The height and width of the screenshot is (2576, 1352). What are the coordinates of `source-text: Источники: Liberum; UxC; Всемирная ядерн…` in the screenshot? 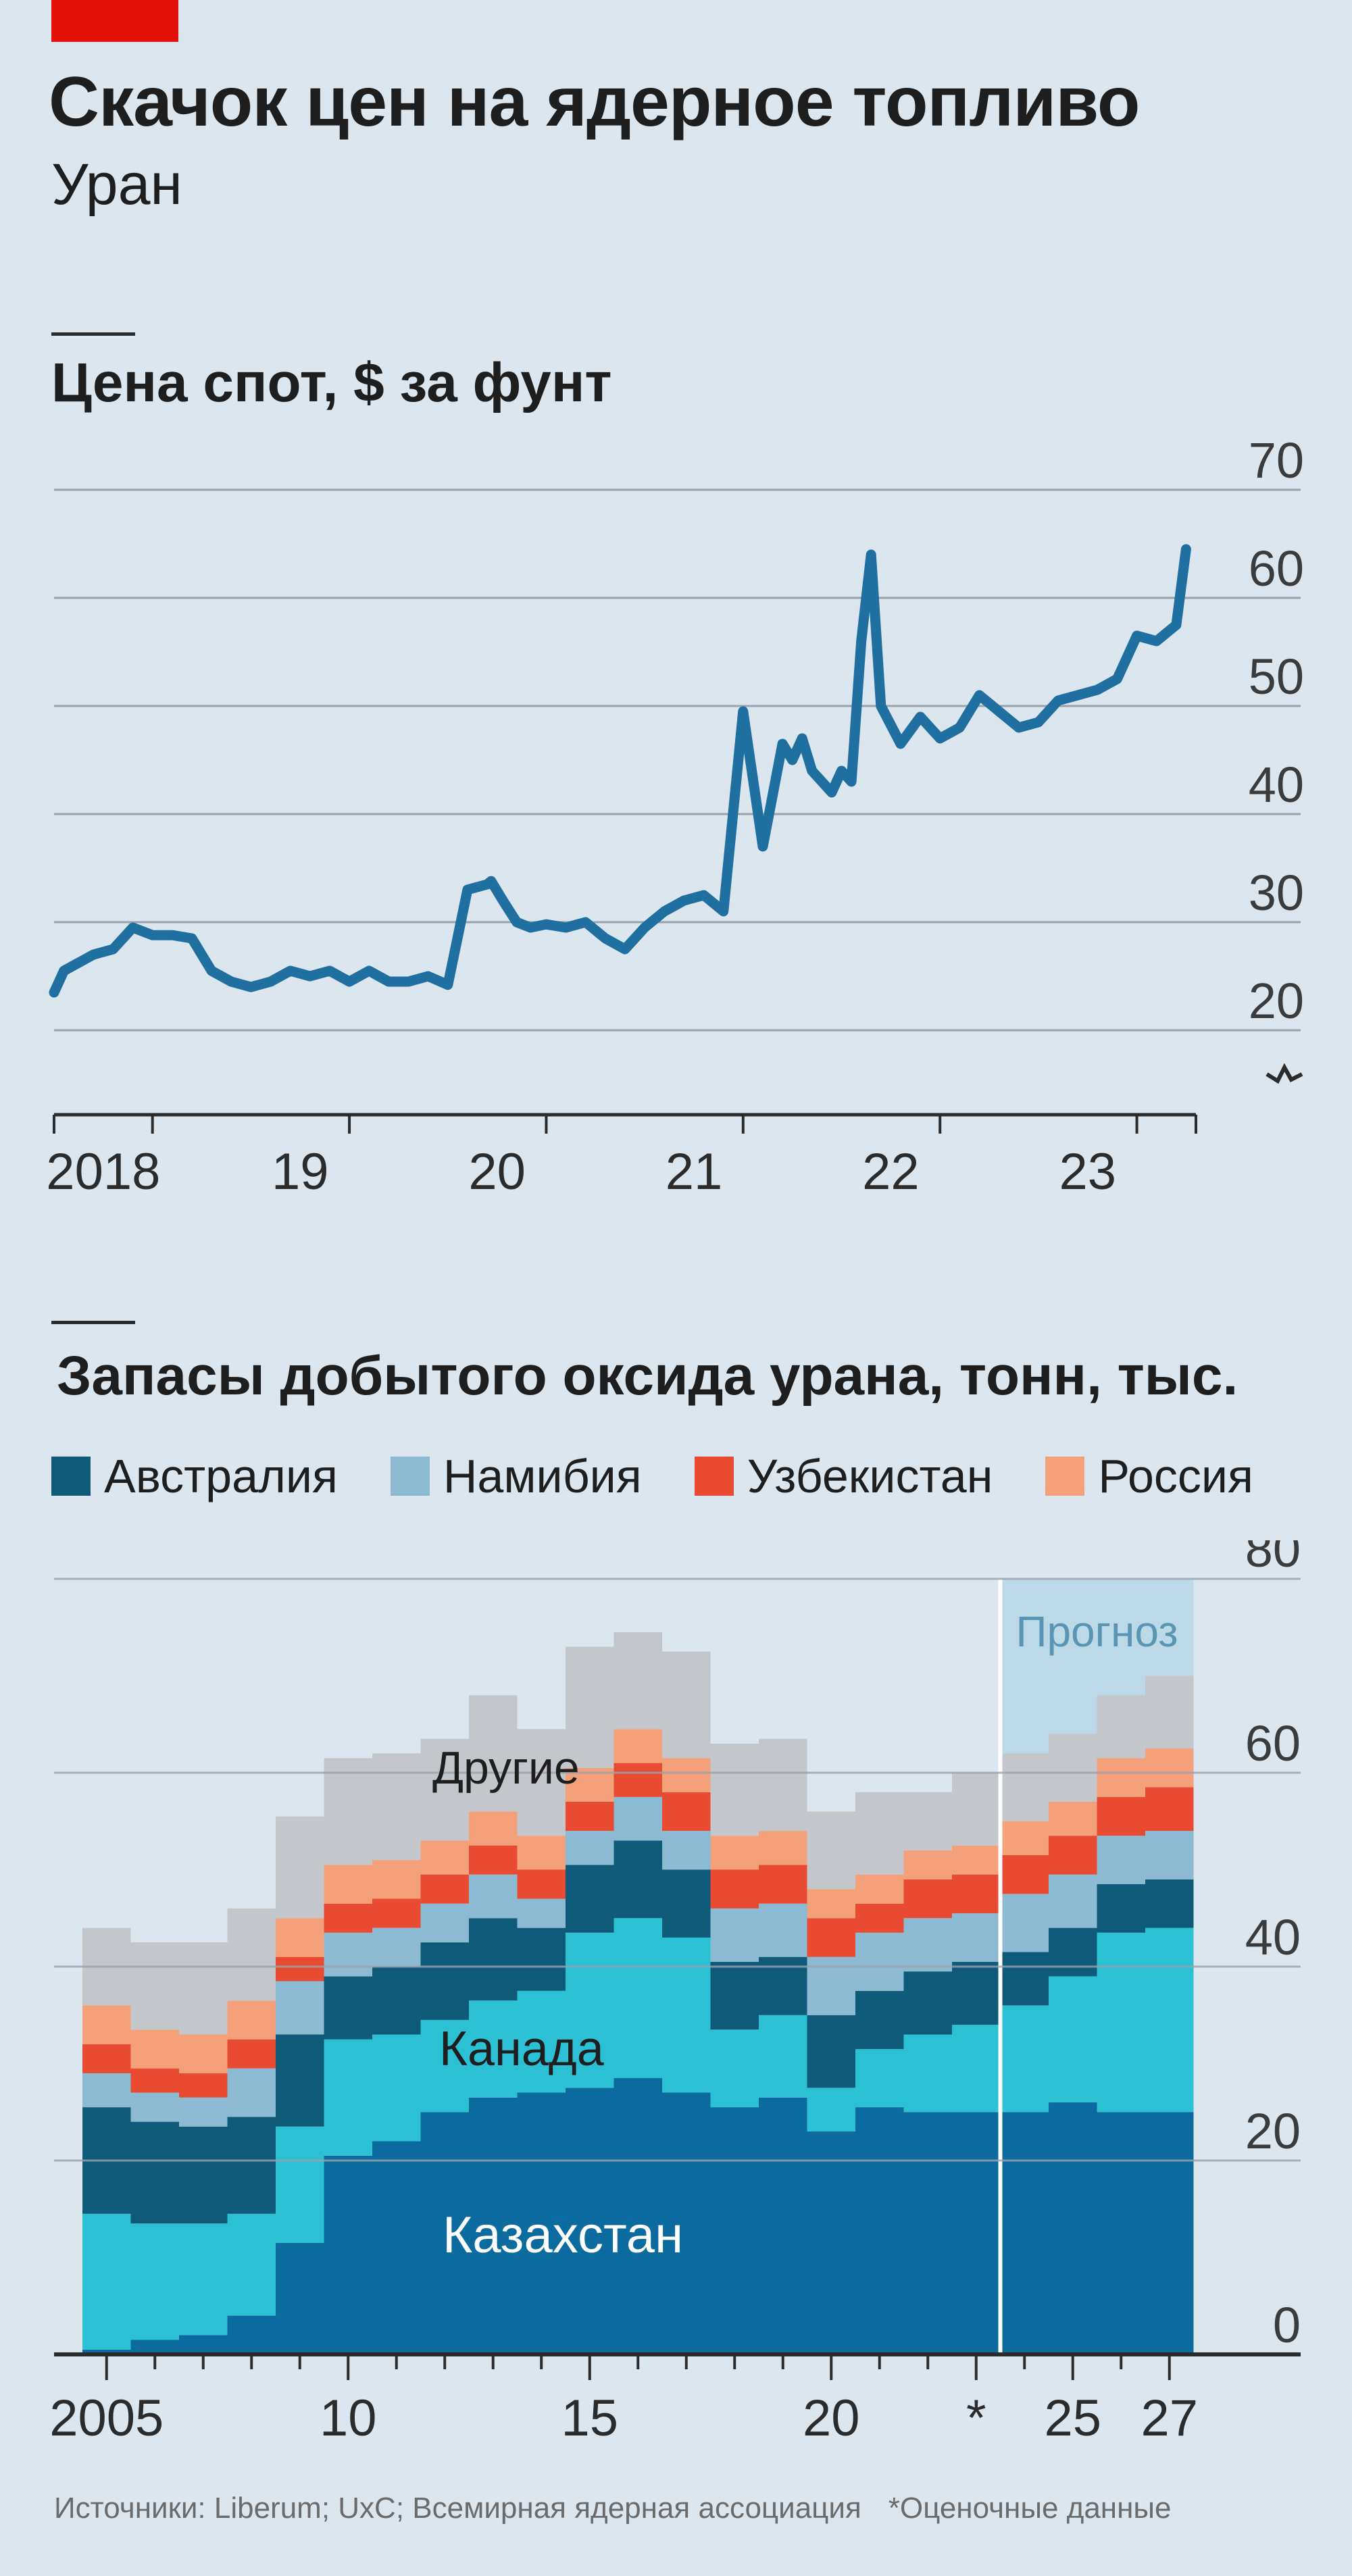 It's located at (457, 2508).